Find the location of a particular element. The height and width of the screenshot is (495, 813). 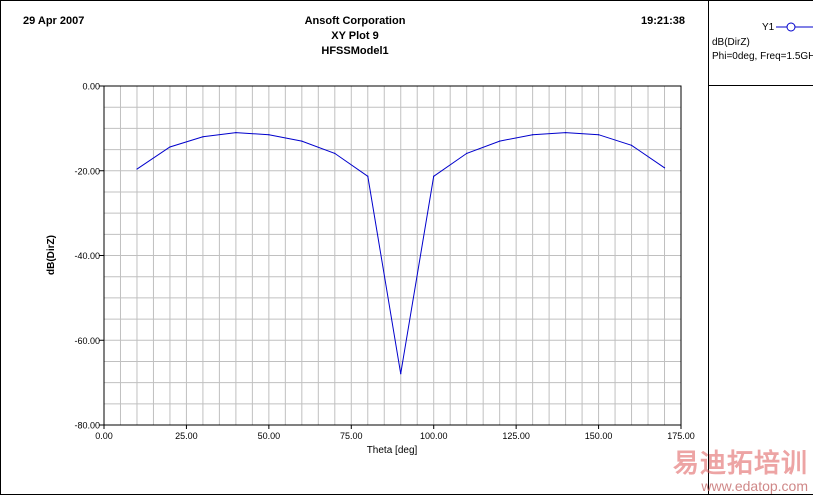

x-tick-label: 50.00 is located at coordinates (269, 436).